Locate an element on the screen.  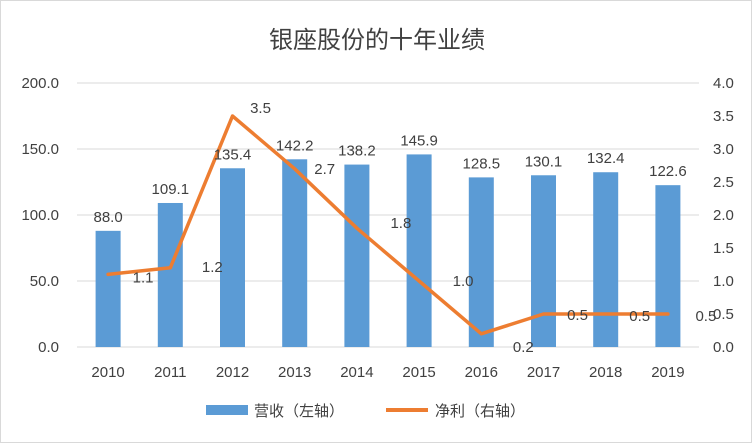
x-axis-tick-label: 2018 is located at coordinates (605, 372).